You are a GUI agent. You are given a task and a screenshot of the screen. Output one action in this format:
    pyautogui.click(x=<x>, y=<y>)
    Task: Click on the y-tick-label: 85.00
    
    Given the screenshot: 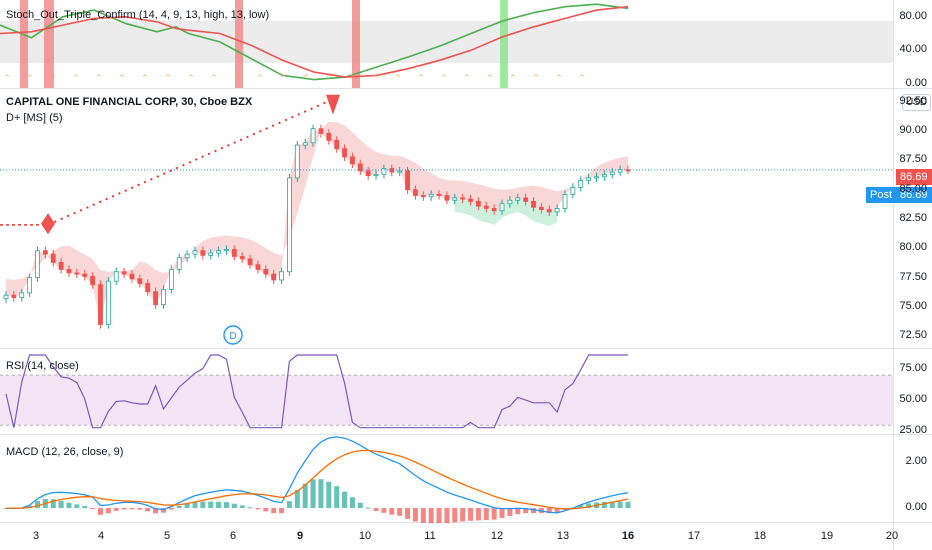 What is the action you would take?
    pyautogui.click(x=913, y=188)
    